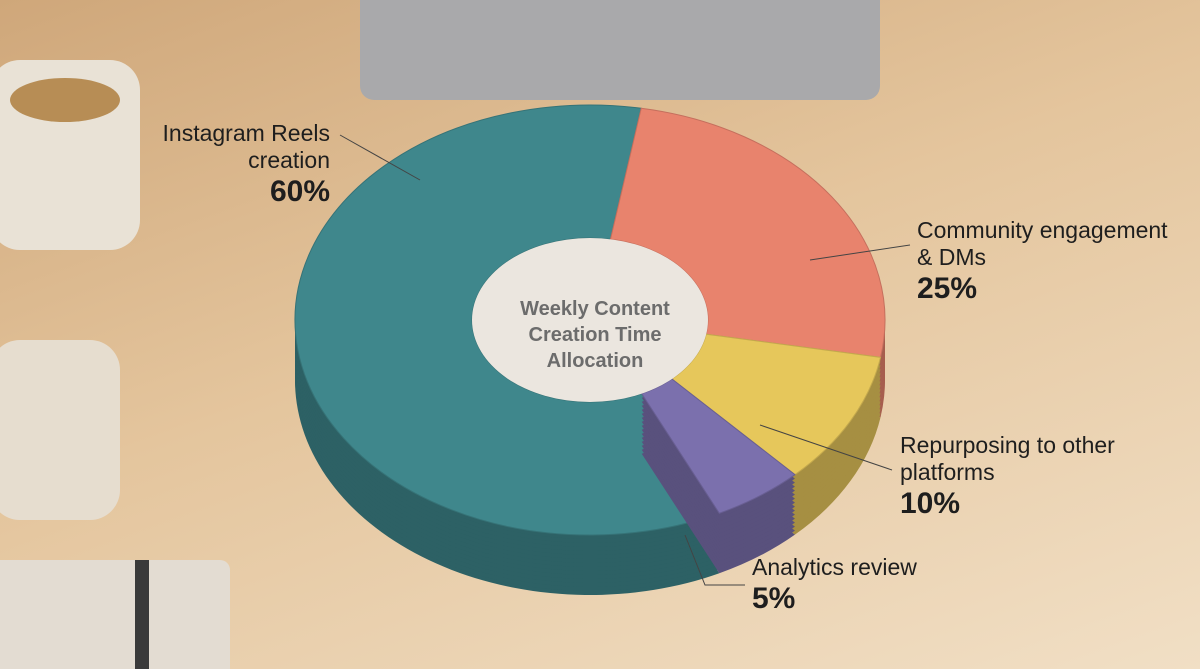 The image size is (1200, 669). Describe the element at coordinates (774, 598) in the screenshot. I see `value-label: 5%` at that location.